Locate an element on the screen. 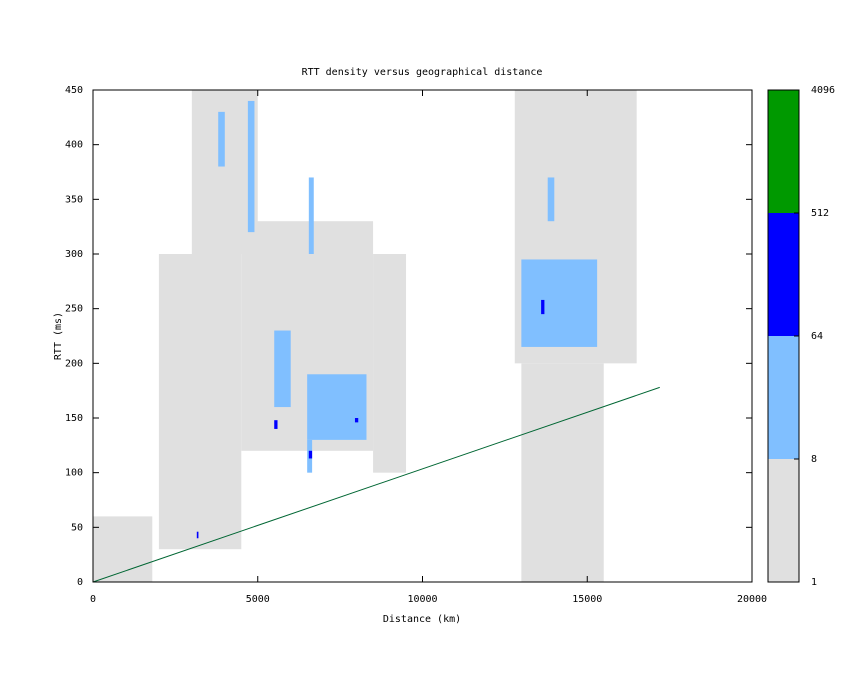  colorbar-tick-label: 8 is located at coordinates (814, 459).